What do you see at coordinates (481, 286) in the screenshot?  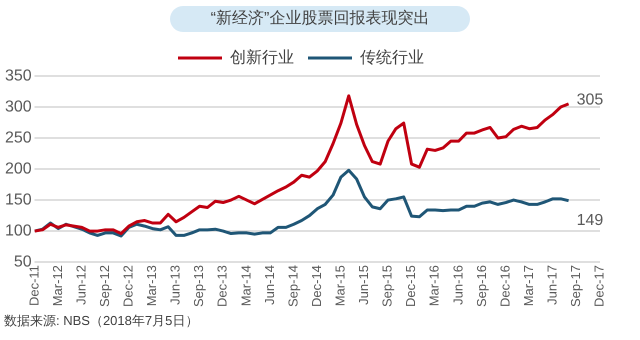 I see `x-tick-label: Sep-16` at bounding box center [481, 286].